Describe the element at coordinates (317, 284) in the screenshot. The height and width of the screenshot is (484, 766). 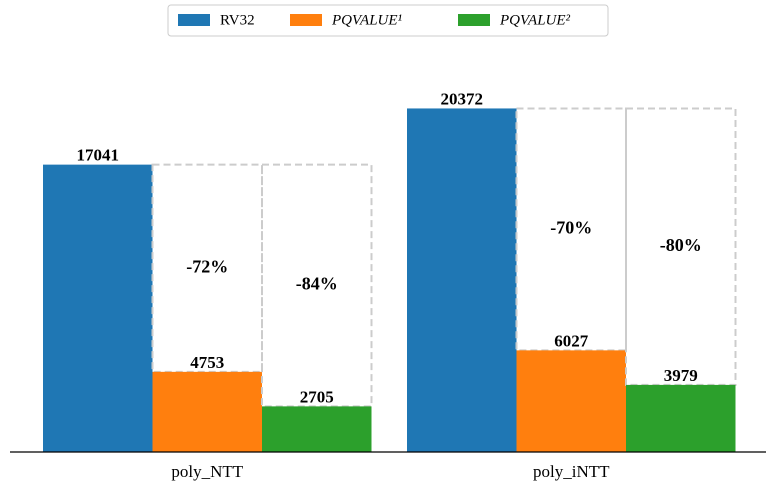
I see `percent-annotation: -84%` at that location.